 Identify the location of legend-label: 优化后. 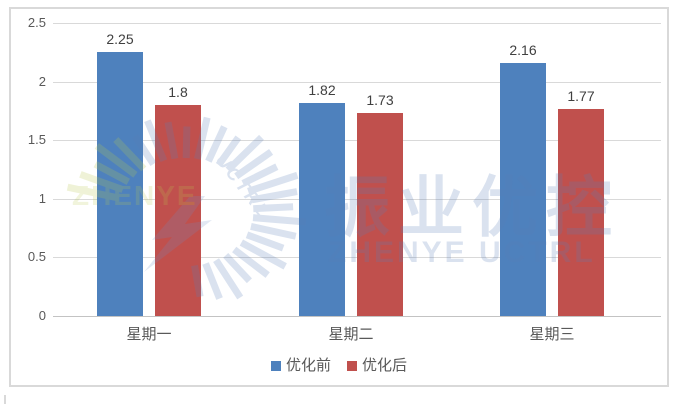
(385, 365).